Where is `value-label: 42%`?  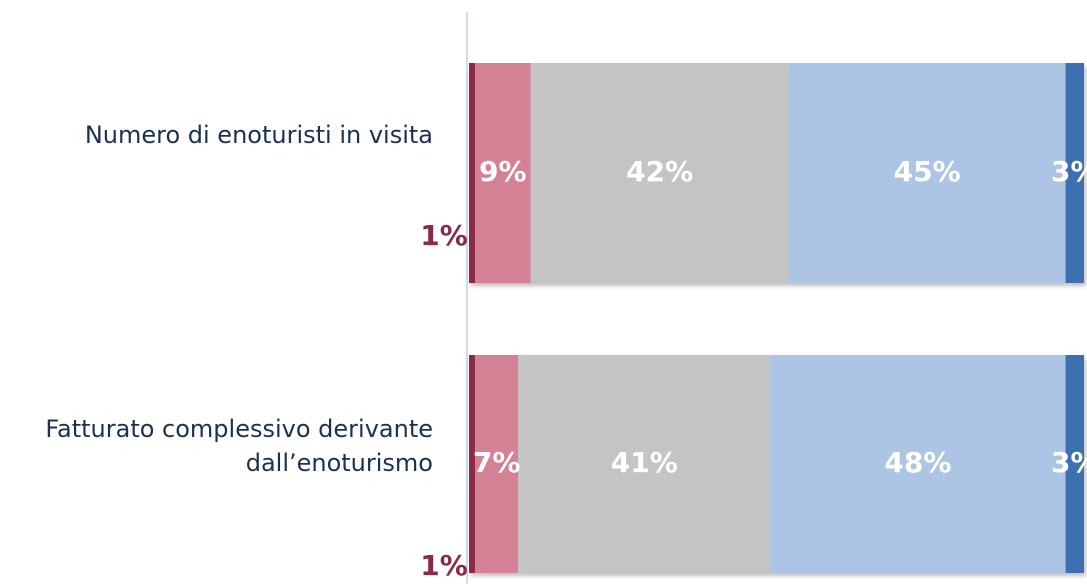 value-label: 42% is located at coordinates (659, 171).